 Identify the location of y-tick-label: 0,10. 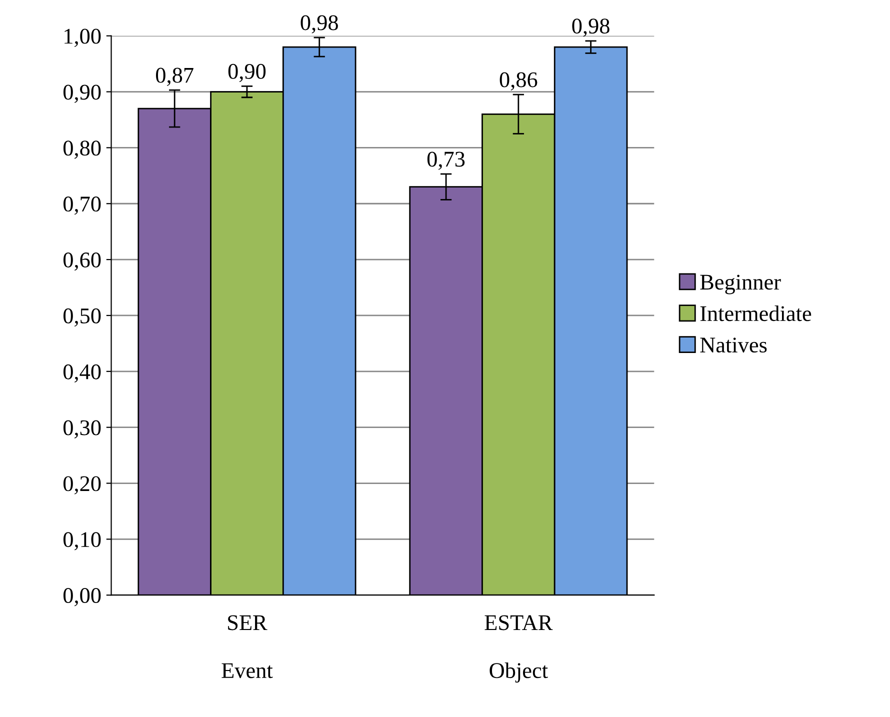
(82, 541).